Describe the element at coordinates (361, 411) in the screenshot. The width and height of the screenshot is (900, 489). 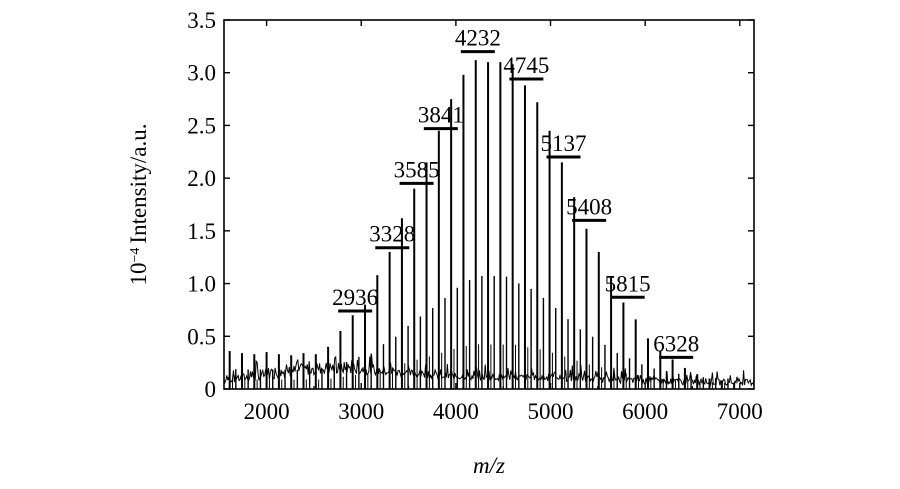
I see `x-tick-label: 3000` at that location.